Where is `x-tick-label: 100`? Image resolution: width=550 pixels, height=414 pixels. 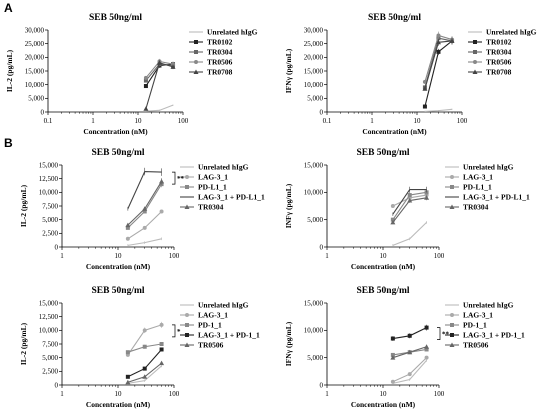
x-tick-label: 100 is located at coordinates (462, 121).